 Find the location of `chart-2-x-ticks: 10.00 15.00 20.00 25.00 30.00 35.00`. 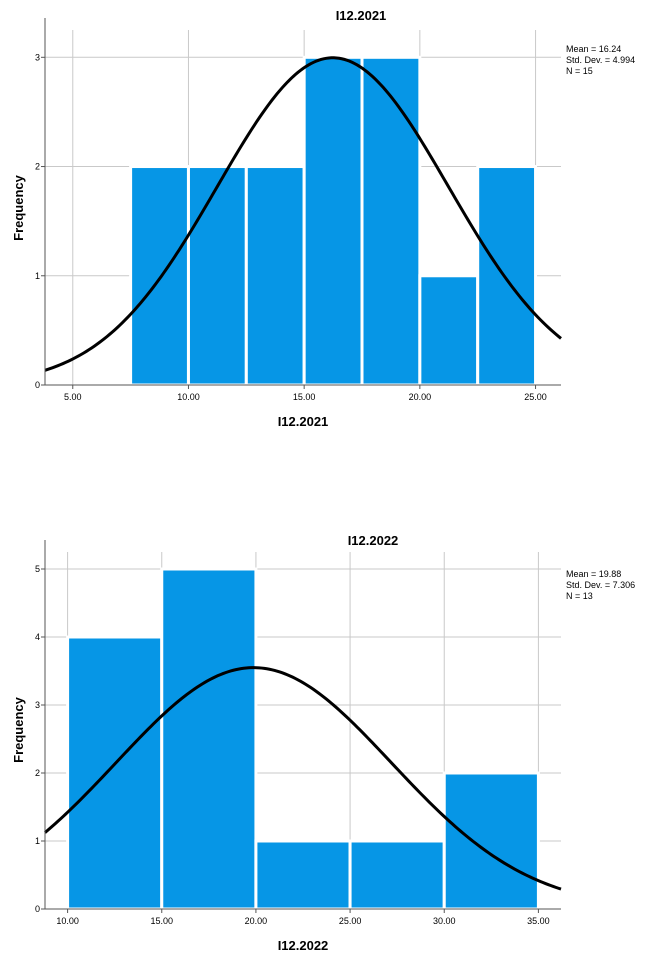

chart-2-x-ticks: 10.00 15.00 20.00 25.00 30.00 35.00 is located at coordinates (302, 921).